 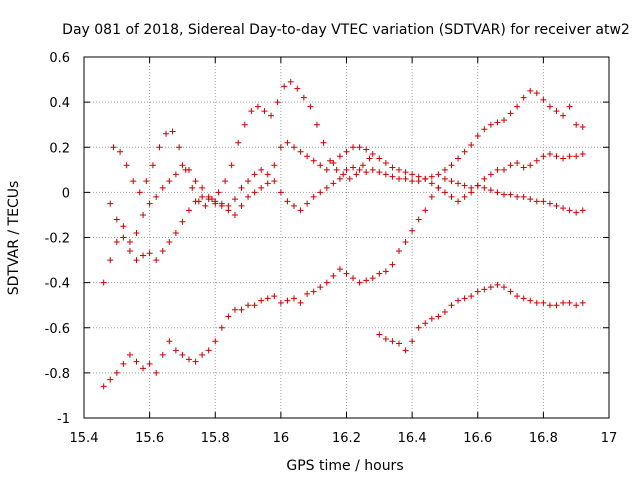 What do you see at coordinates (344, 466) in the screenshot?
I see `x-axis-label: GPS time / hours` at bounding box center [344, 466].